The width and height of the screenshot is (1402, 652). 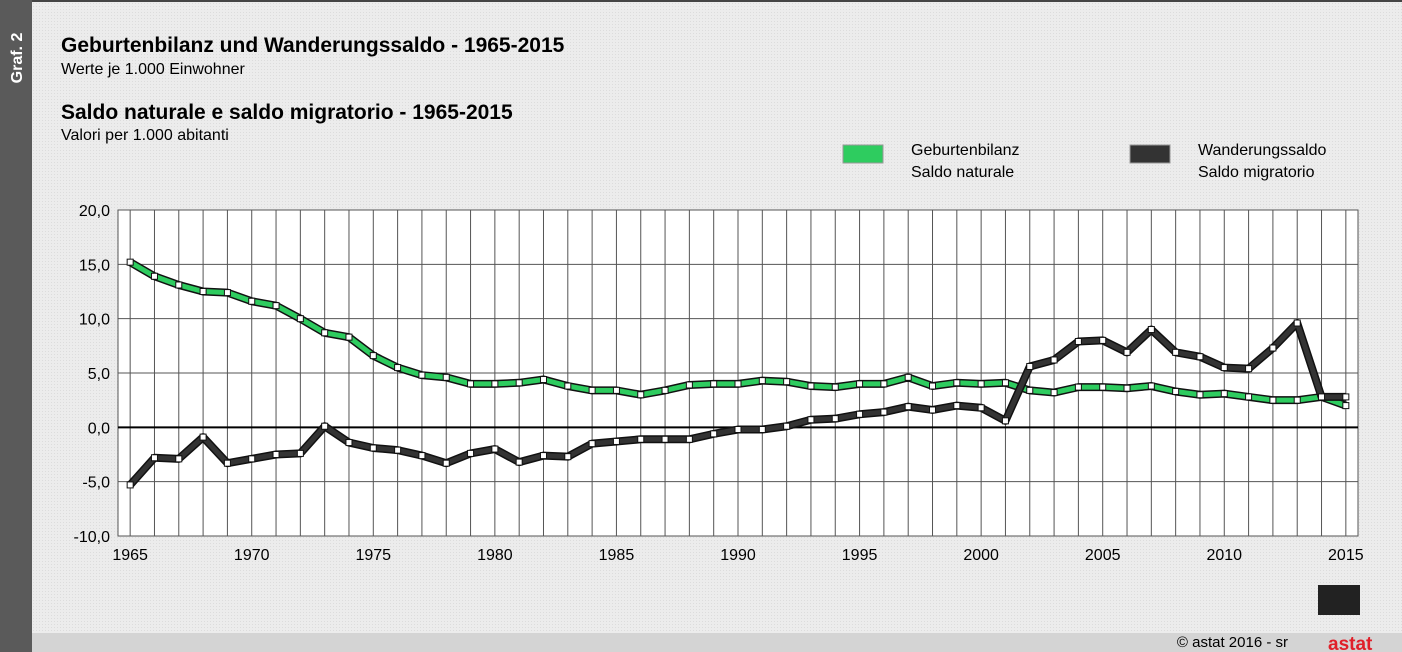 I want to click on chart-subtitle: Valori per 1.000 abitanti, so click(x=145, y=135).